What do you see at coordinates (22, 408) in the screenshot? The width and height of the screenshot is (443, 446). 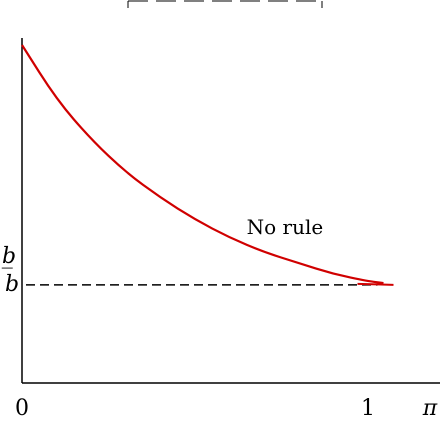 I see `x-tick-label-0: 0` at bounding box center [22, 408].